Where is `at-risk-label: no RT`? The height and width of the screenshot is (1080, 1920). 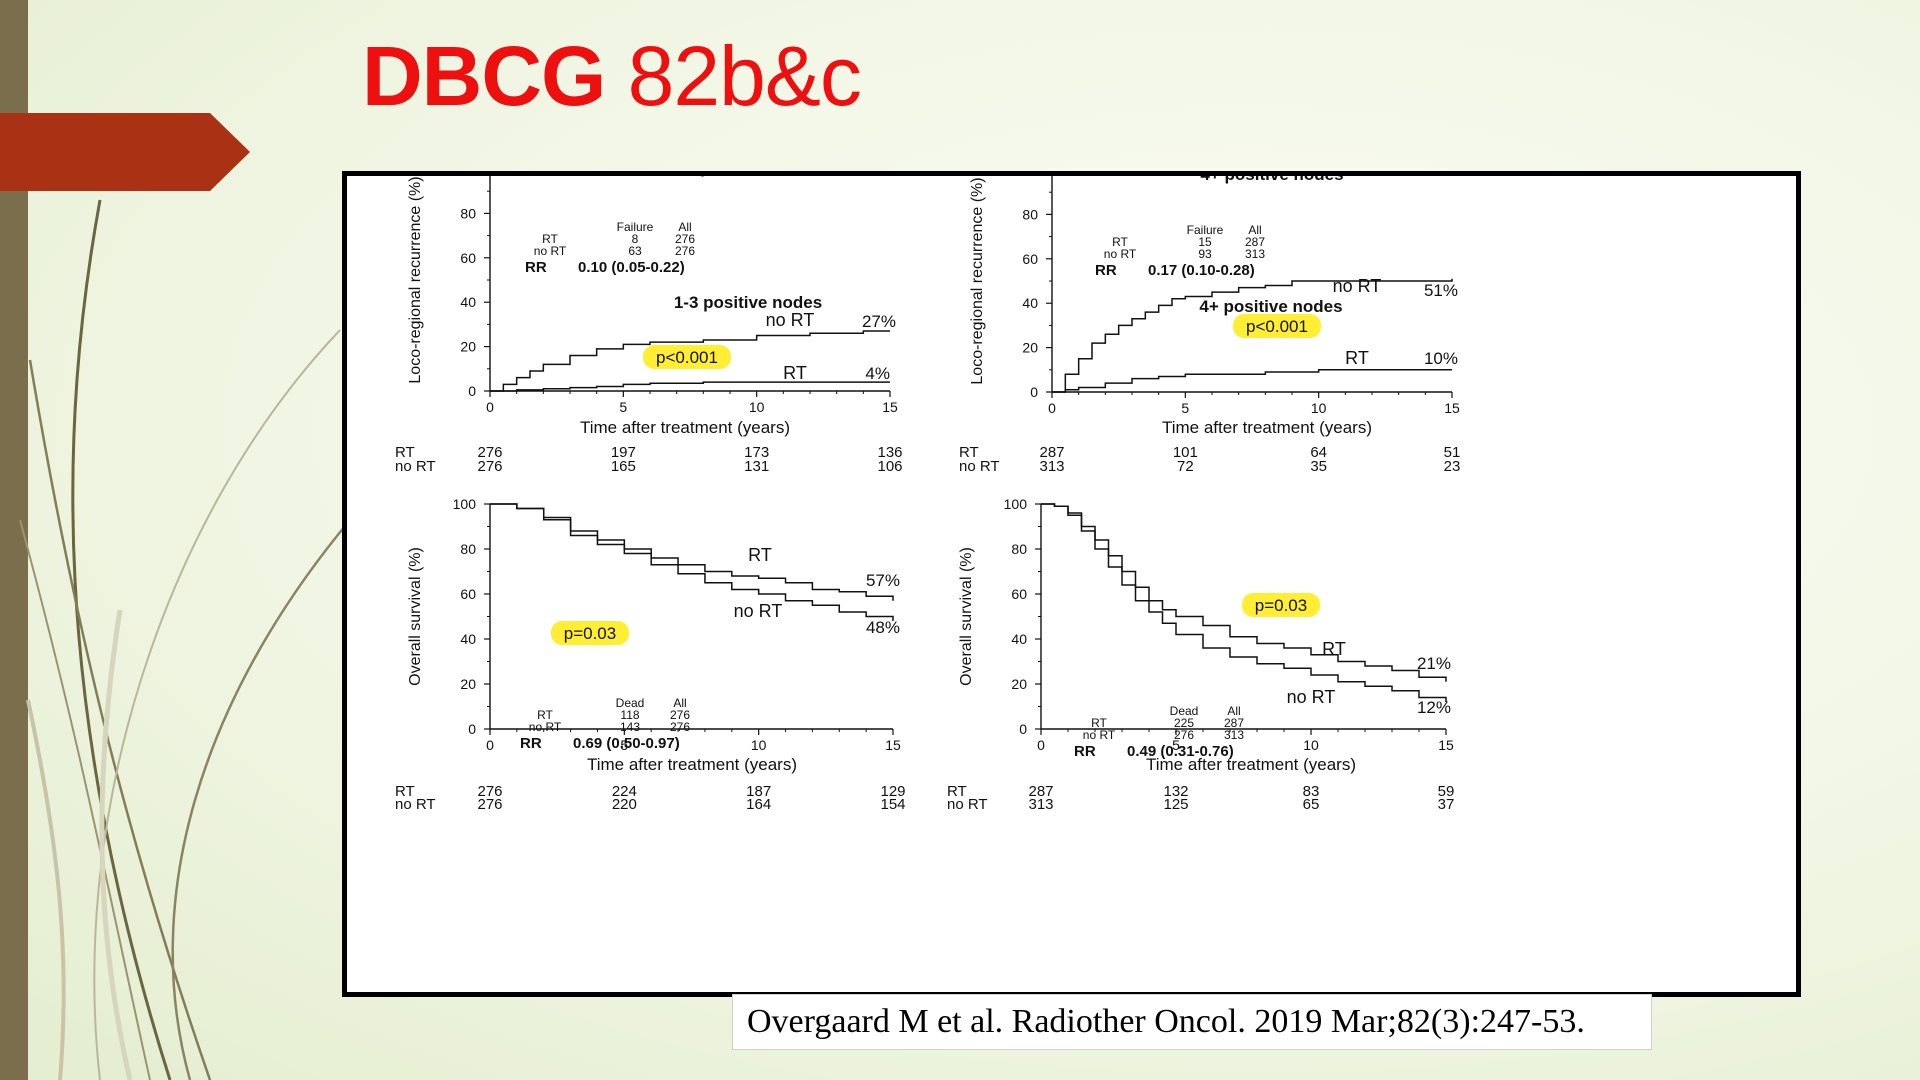
at-risk-label: no RT is located at coordinates (415, 804).